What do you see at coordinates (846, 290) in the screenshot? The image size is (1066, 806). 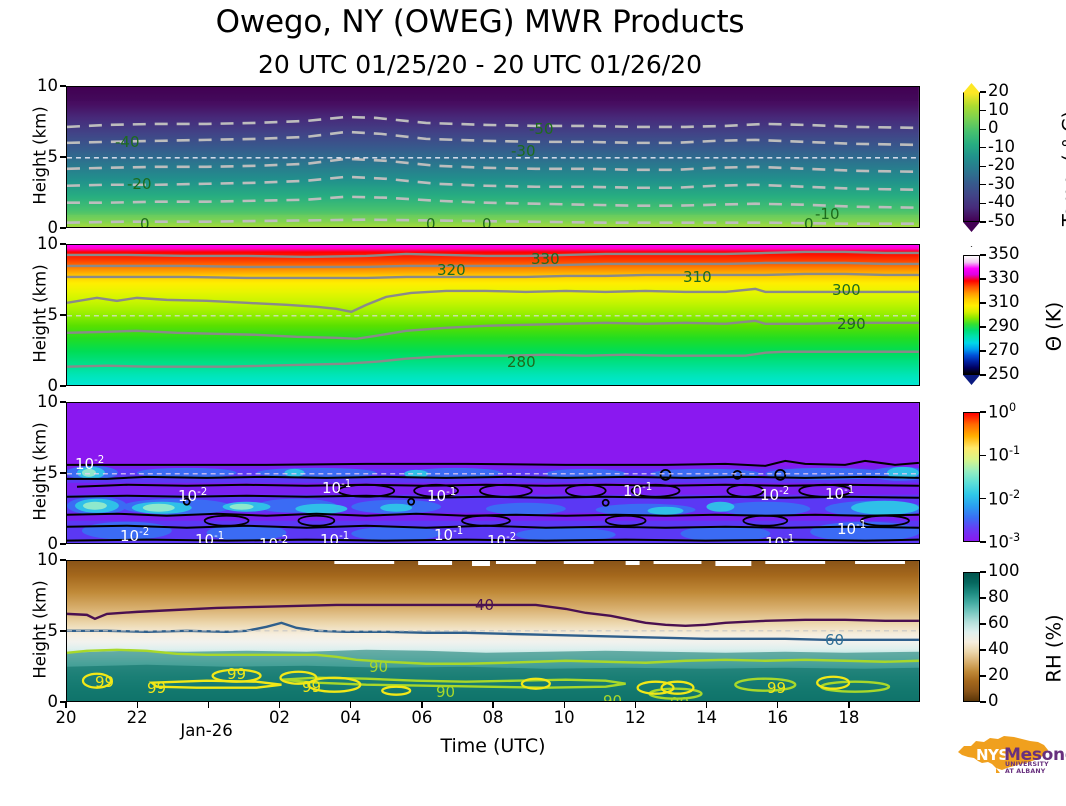 I see `contour-label-theta-300: 300` at bounding box center [846, 290].